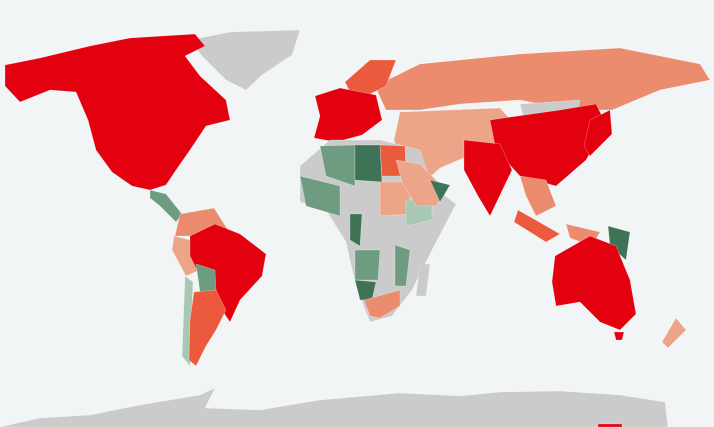 The width and height of the screenshot is (714, 427). I want to click on region-papua-new-guinea, so click(619, 243).